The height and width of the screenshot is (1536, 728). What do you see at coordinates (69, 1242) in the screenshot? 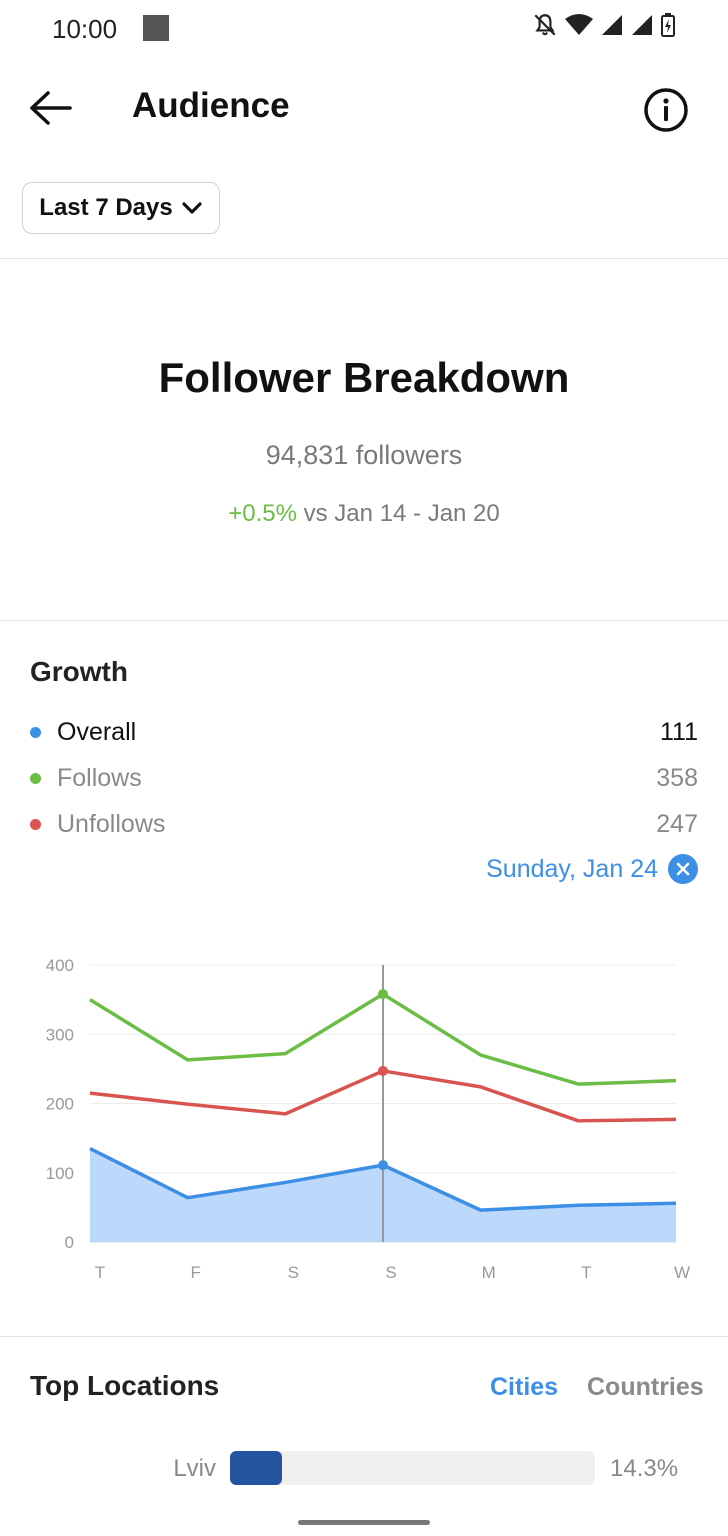
I see `y-tick-label: 0` at bounding box center [69, 1242].